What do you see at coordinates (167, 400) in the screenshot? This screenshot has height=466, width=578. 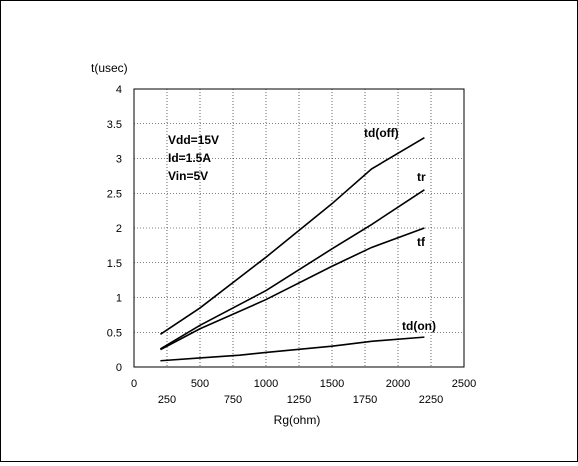 I see `x-tick-label: 250` at bounding box center [167, 400].